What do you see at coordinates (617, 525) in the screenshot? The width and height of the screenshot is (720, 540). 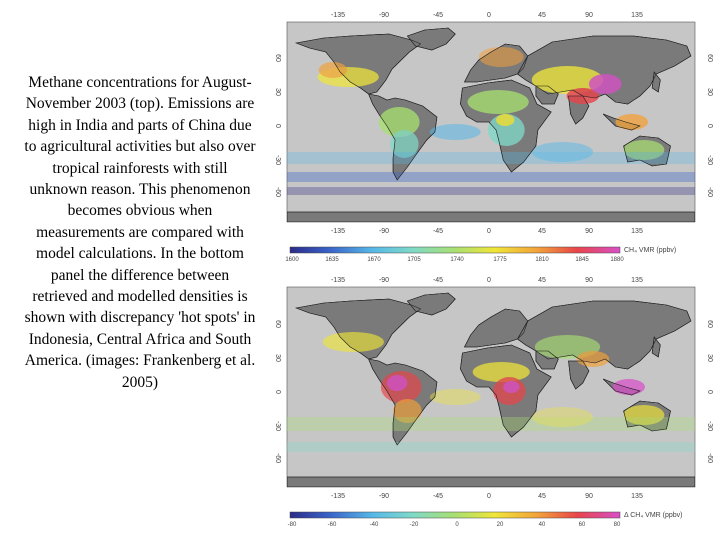 I see `colorbar-tick: 80` at bounding box center [617, 525].